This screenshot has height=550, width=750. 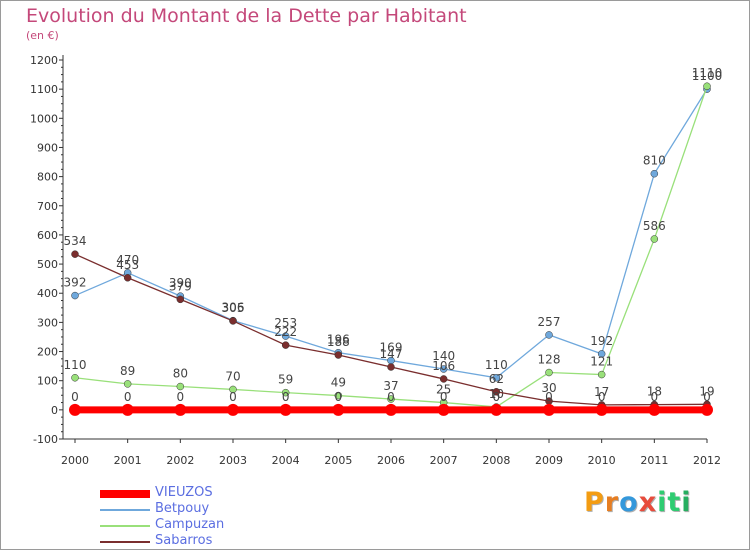 I want to click on data-label-campuzan: 586, so click(x=654, y=226).